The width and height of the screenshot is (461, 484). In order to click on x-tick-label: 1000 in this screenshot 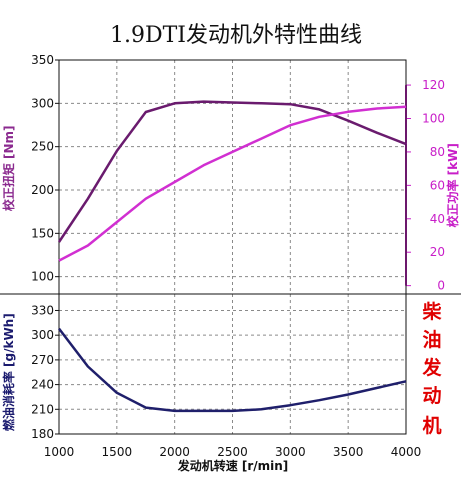, I will do `click(59, 452)`.